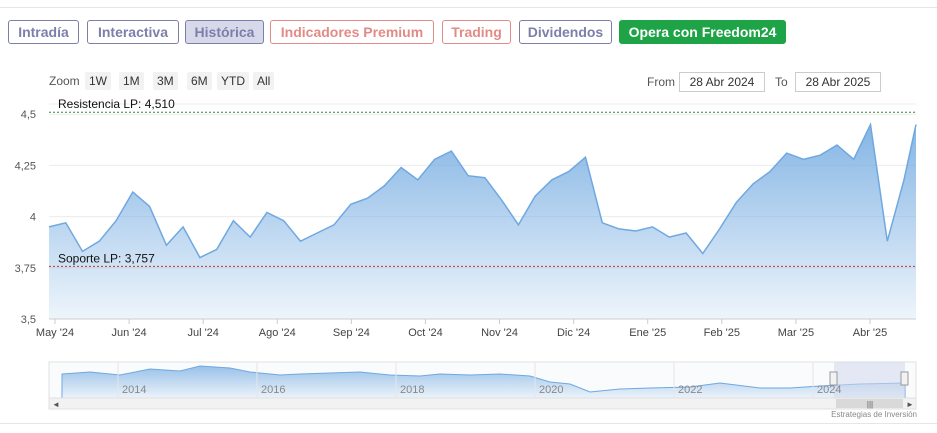  Describe the element at coordinates (199, 81) in the screenshot. I see `zoom-6m-button: 6M` at that location.